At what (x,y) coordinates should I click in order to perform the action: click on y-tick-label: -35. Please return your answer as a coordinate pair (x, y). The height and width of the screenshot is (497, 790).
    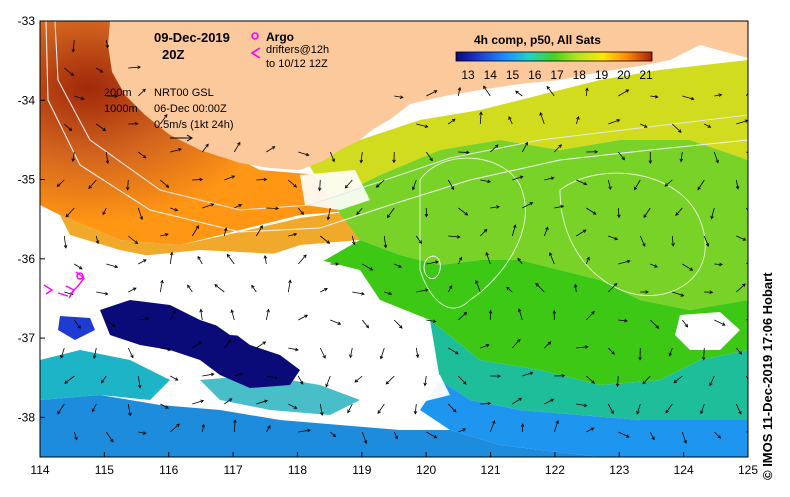
    Looking at the image, I should click on (27, 180).